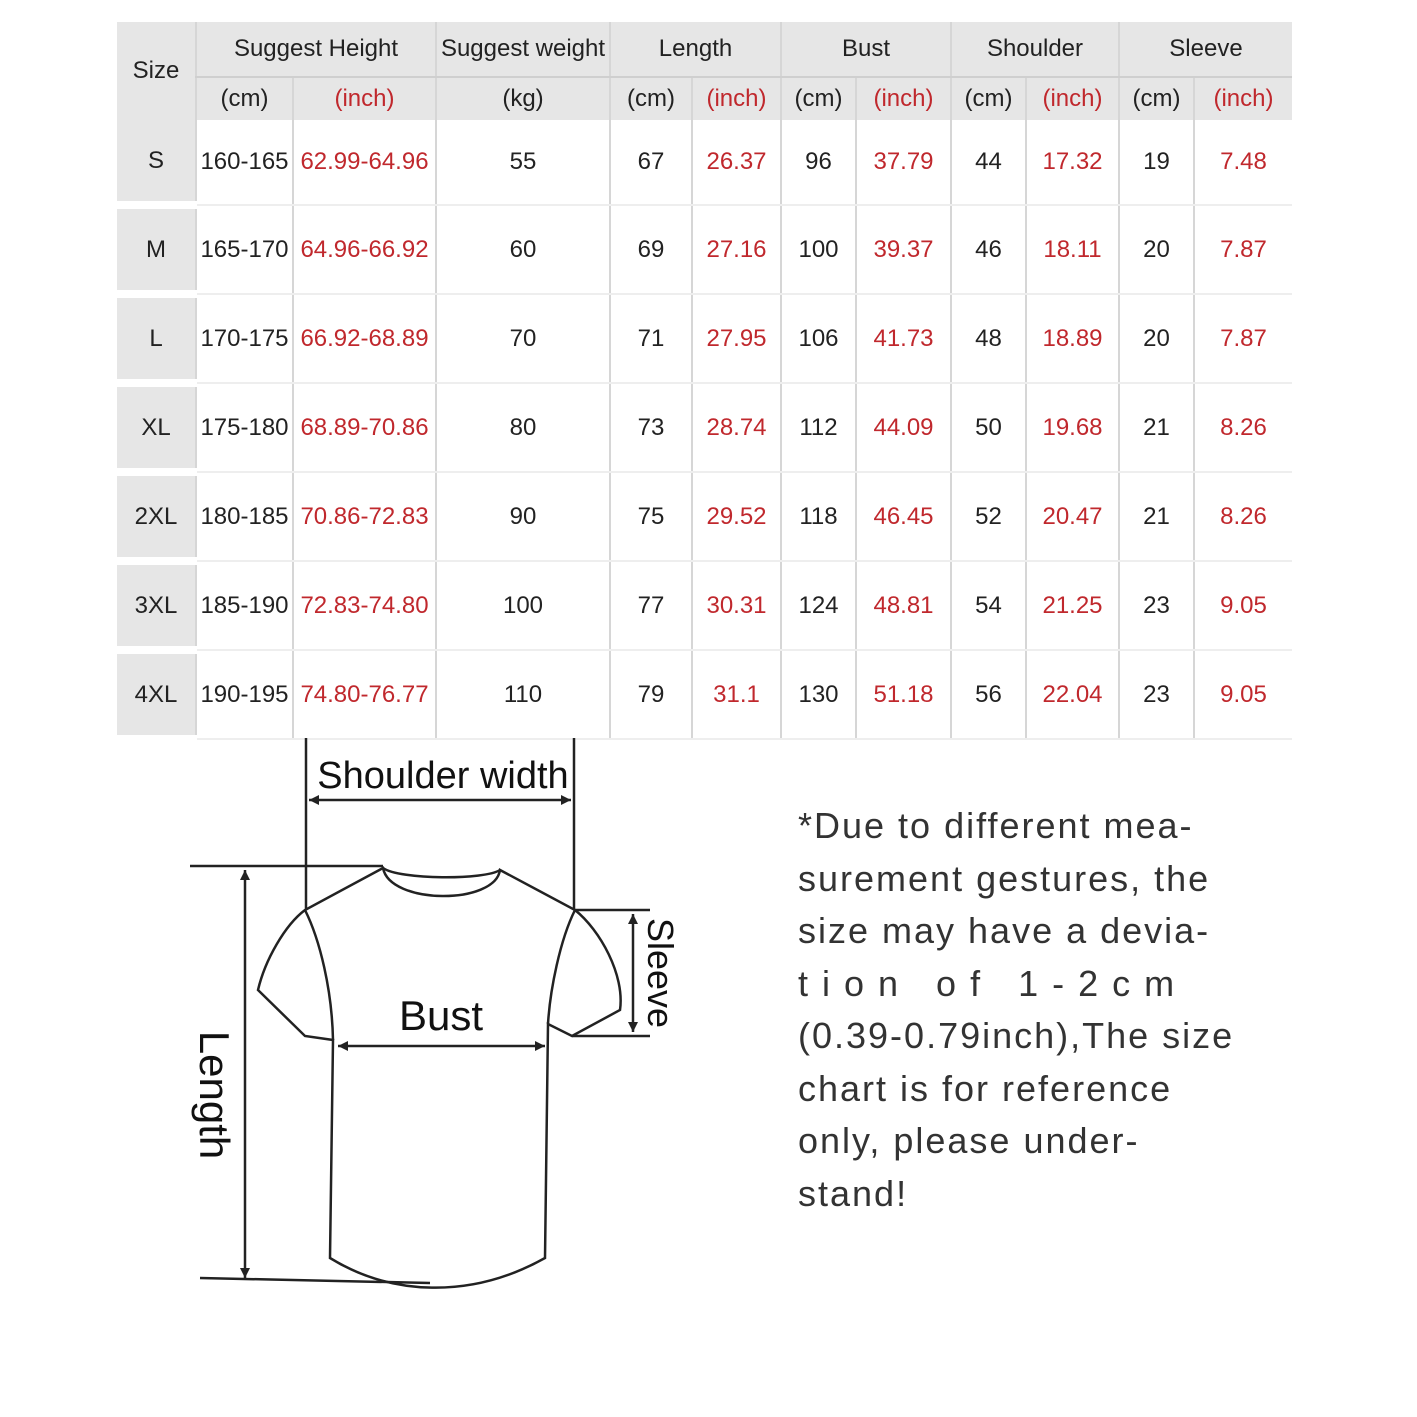 The height and width of the screenshot is (1417, 1417). What do you see at coordinates (522, 250) in the screenshot?
I see `value-cell: 60` at bounding box center [522, 250].